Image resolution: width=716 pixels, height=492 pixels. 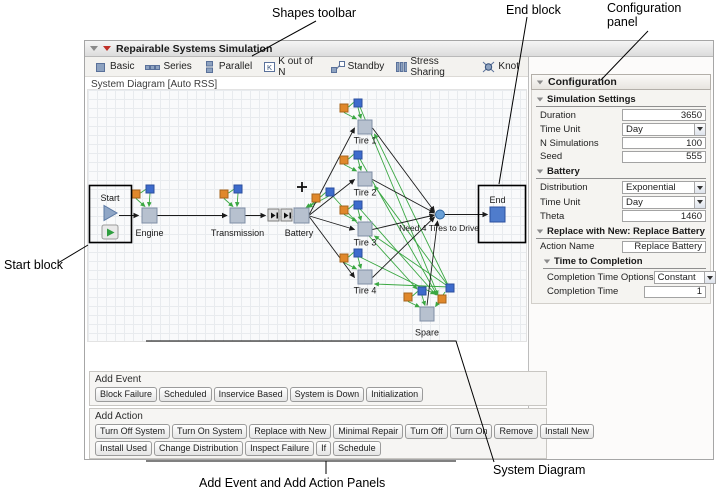 I want to click on section-time-to-completion-header: Time to Completion, so click(x=624, y=261).